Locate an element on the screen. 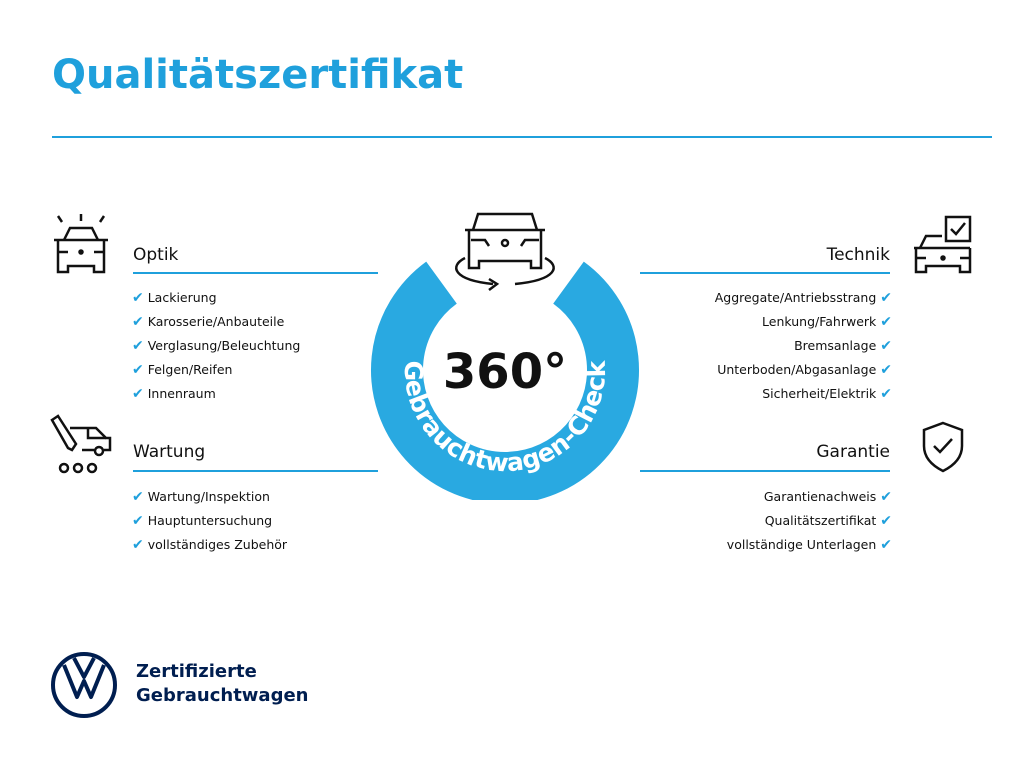 Image resolution: width=1024 pixels, height=768 pixels. list-item: Qualitätszertifikat ✔ is located at coordinates (828, 521).